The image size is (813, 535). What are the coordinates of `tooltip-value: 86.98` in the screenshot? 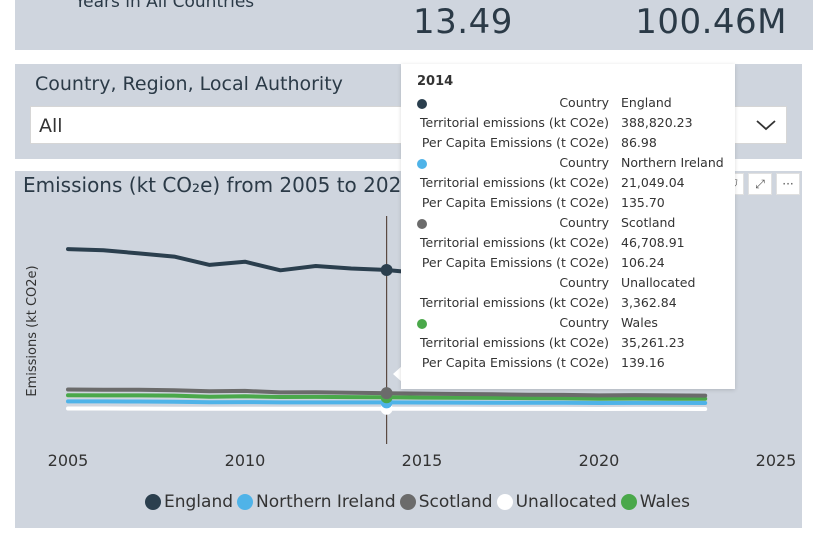 It's located at (639, 142).